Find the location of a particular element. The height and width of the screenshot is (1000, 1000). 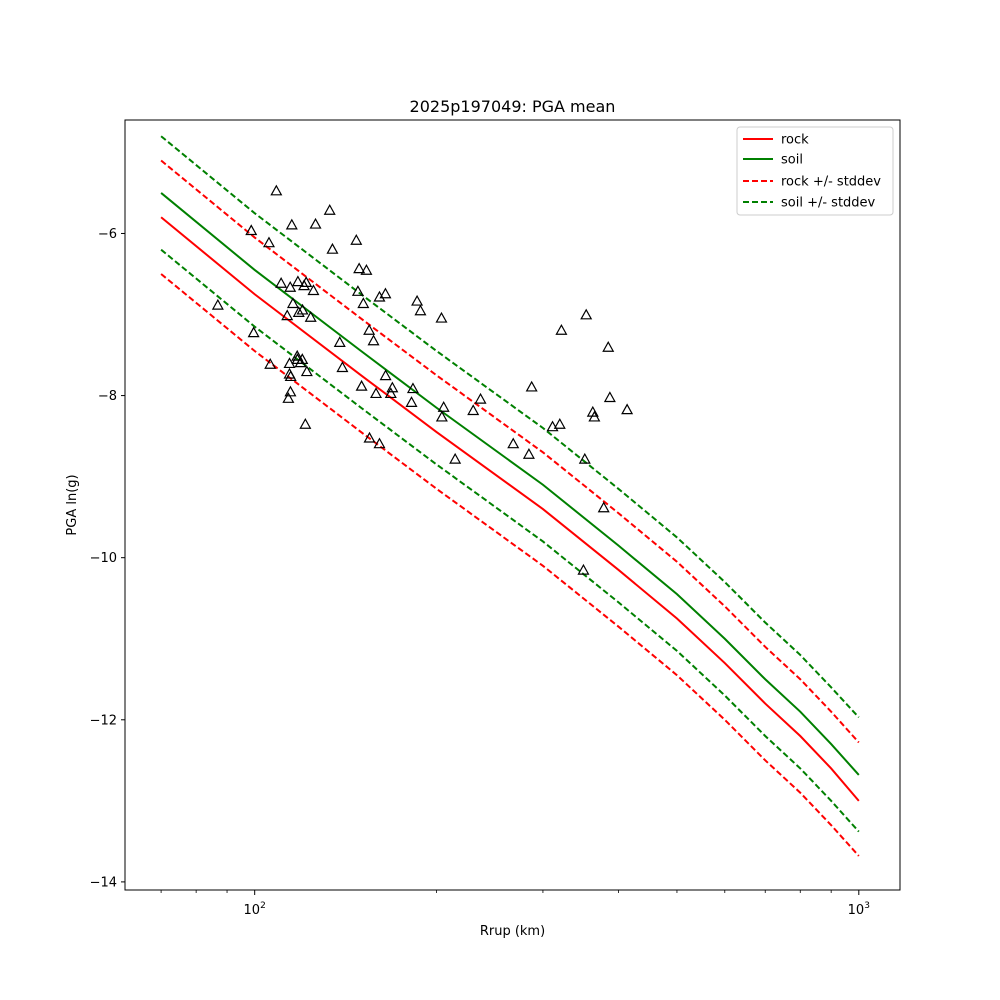

y-tick-label: −10 is located at coordinates (103, 558).